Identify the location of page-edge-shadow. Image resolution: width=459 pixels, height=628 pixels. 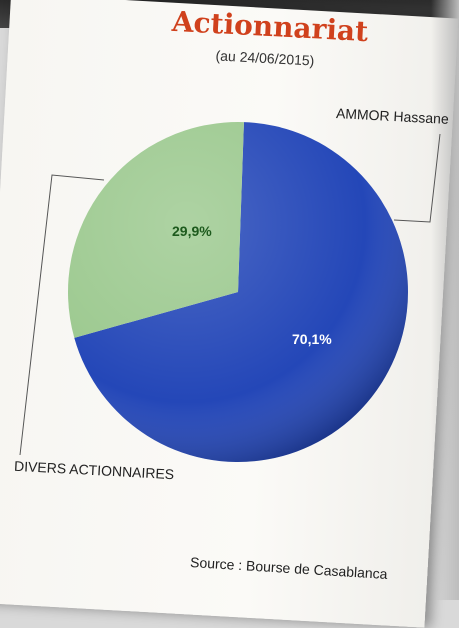
(445, 300).